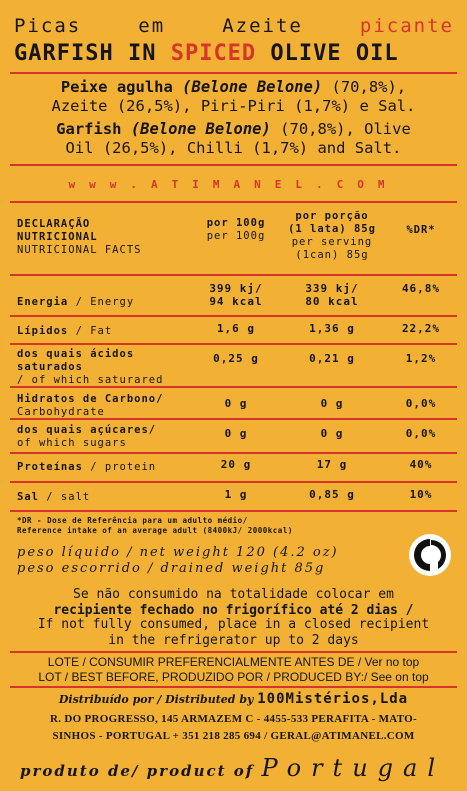  I want to click on header-pt-1: DECLARAÇÃO, so click(54, 224).